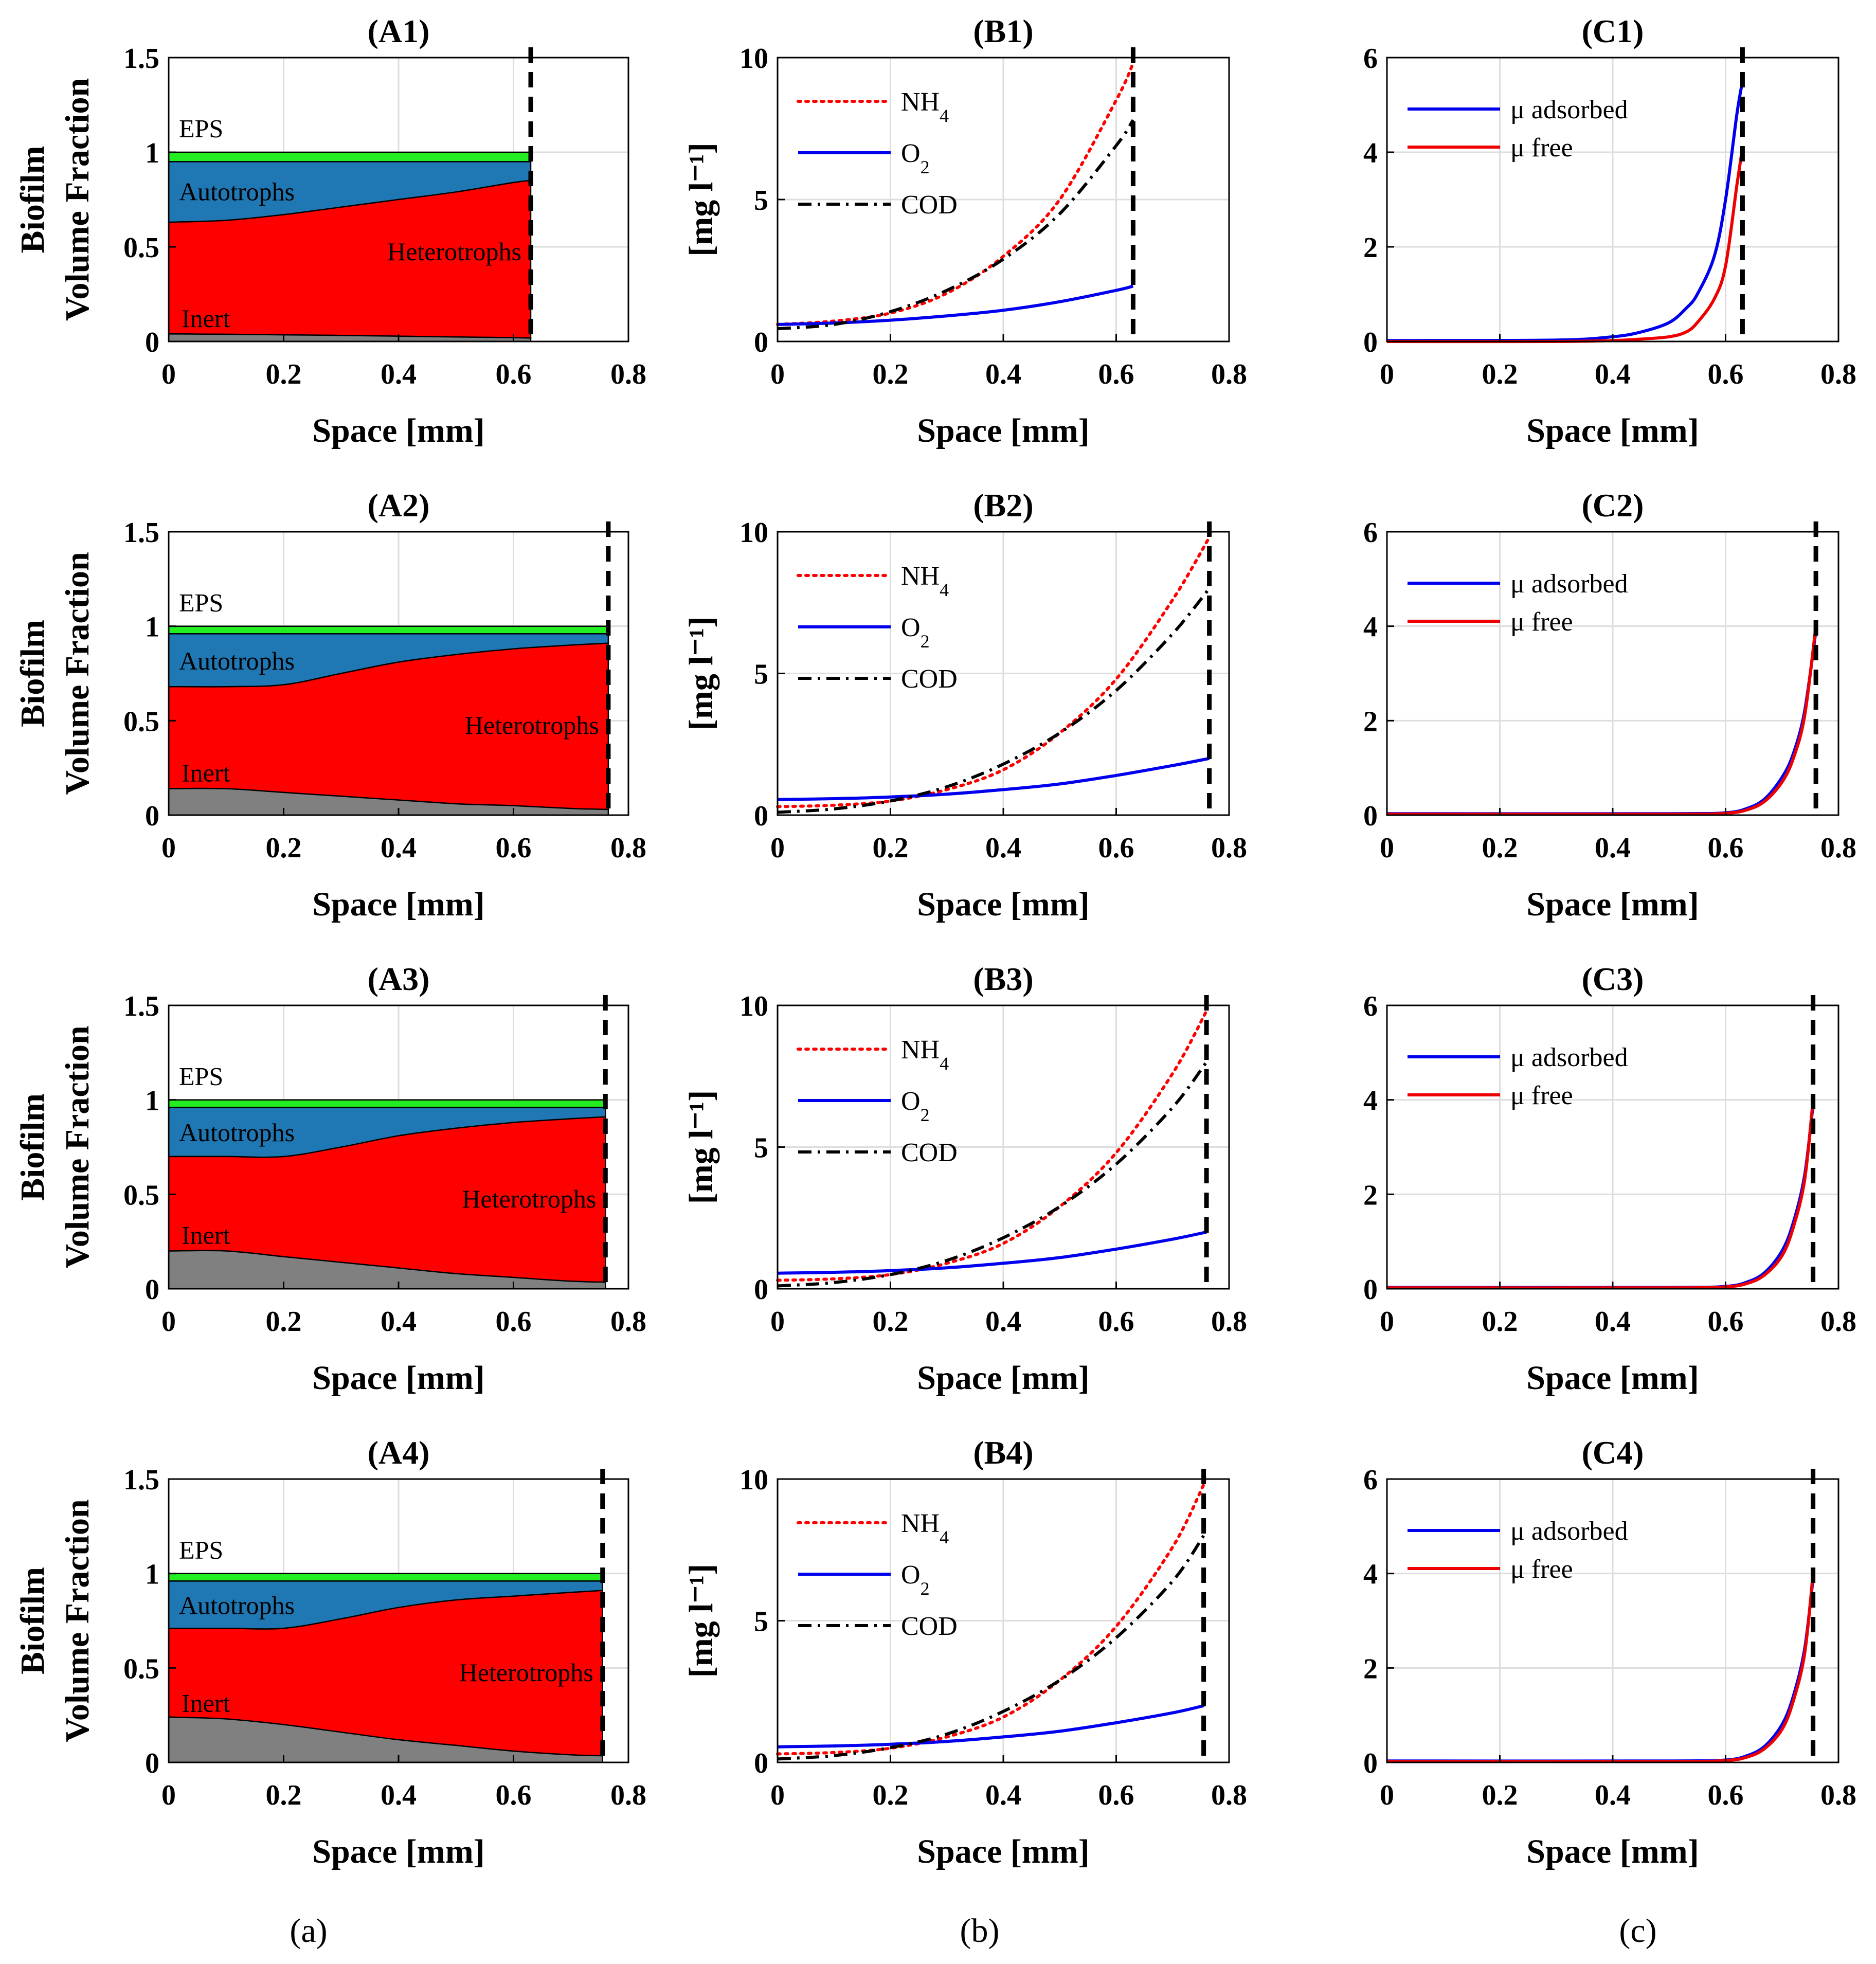 The image size is (1876, 1964). Describe the element at coordinates (141, 1006) in the screenshot. I see `y-tick-label: 1.5` at that location.